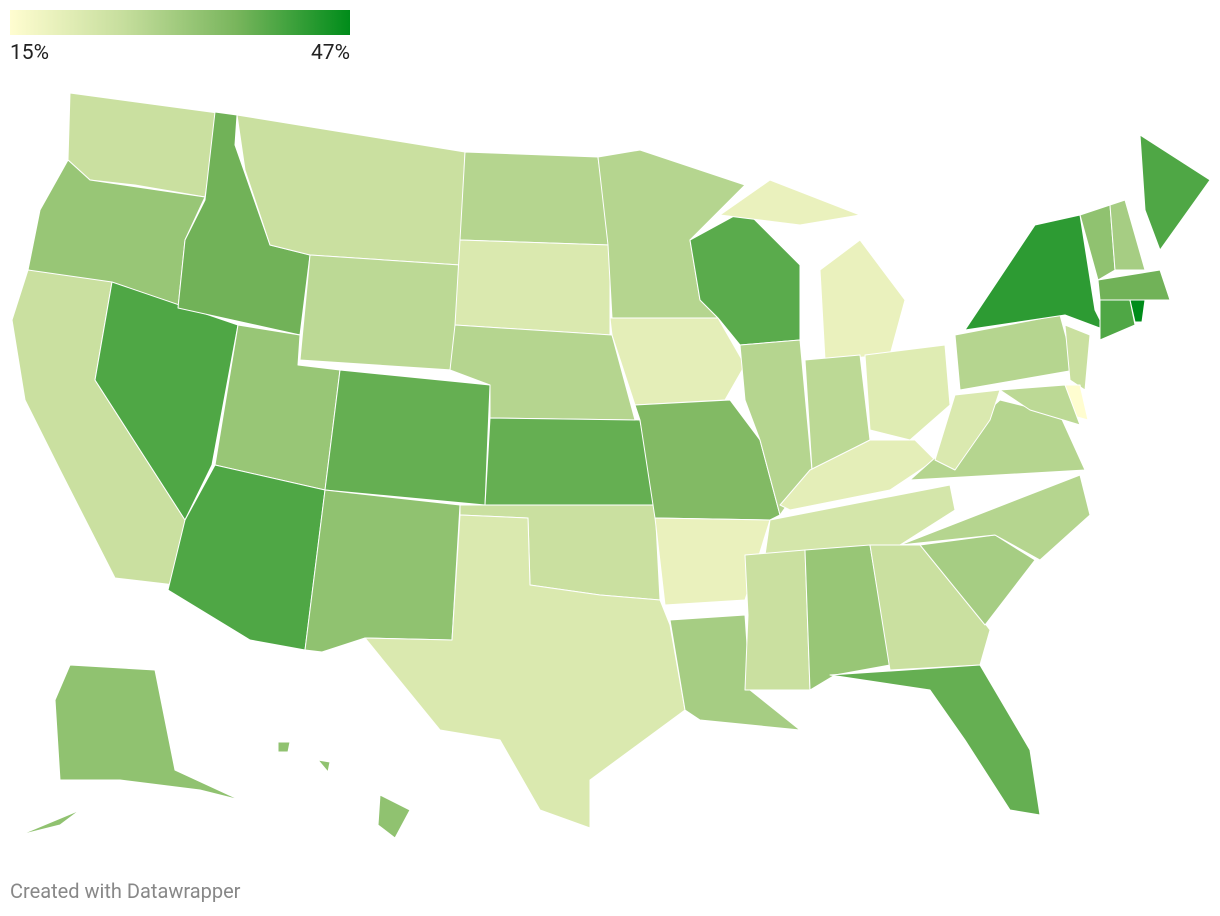 The width and height of the screenshot is (1220, 916). Describe the element at coordinates (29, 53) in the screenshot. I see `legend-label: 15%` at that location.